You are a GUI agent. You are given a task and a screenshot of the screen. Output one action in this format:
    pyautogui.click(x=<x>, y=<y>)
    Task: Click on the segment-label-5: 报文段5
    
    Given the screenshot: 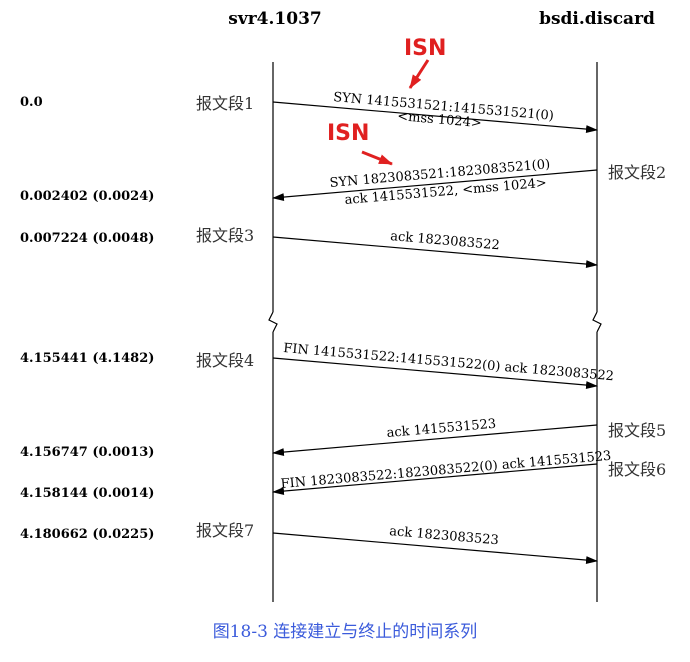 What is the action you would take?
    pyautogui.click(x=637, y=430)
    